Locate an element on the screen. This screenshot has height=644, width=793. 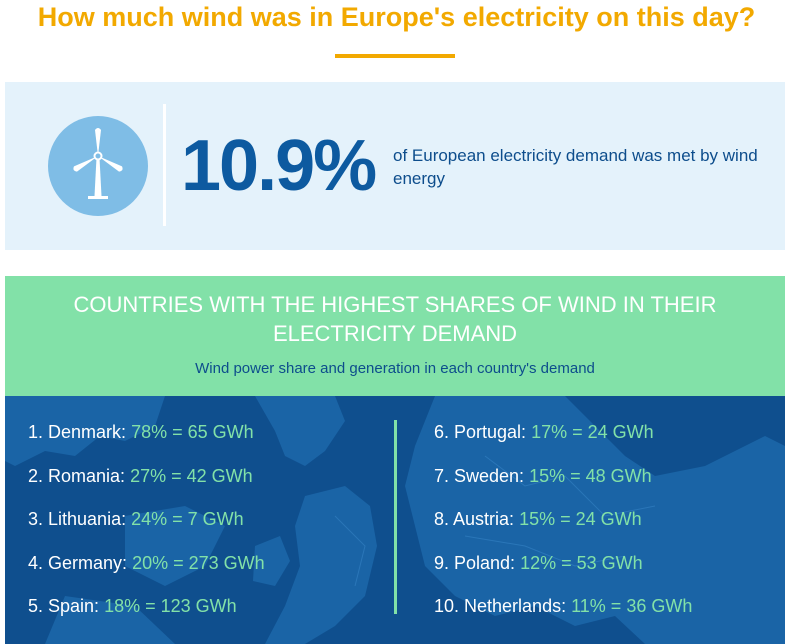
country-entry: 10. Netherlands: 11% = 36 GWh is located at coordinates (563, 616).